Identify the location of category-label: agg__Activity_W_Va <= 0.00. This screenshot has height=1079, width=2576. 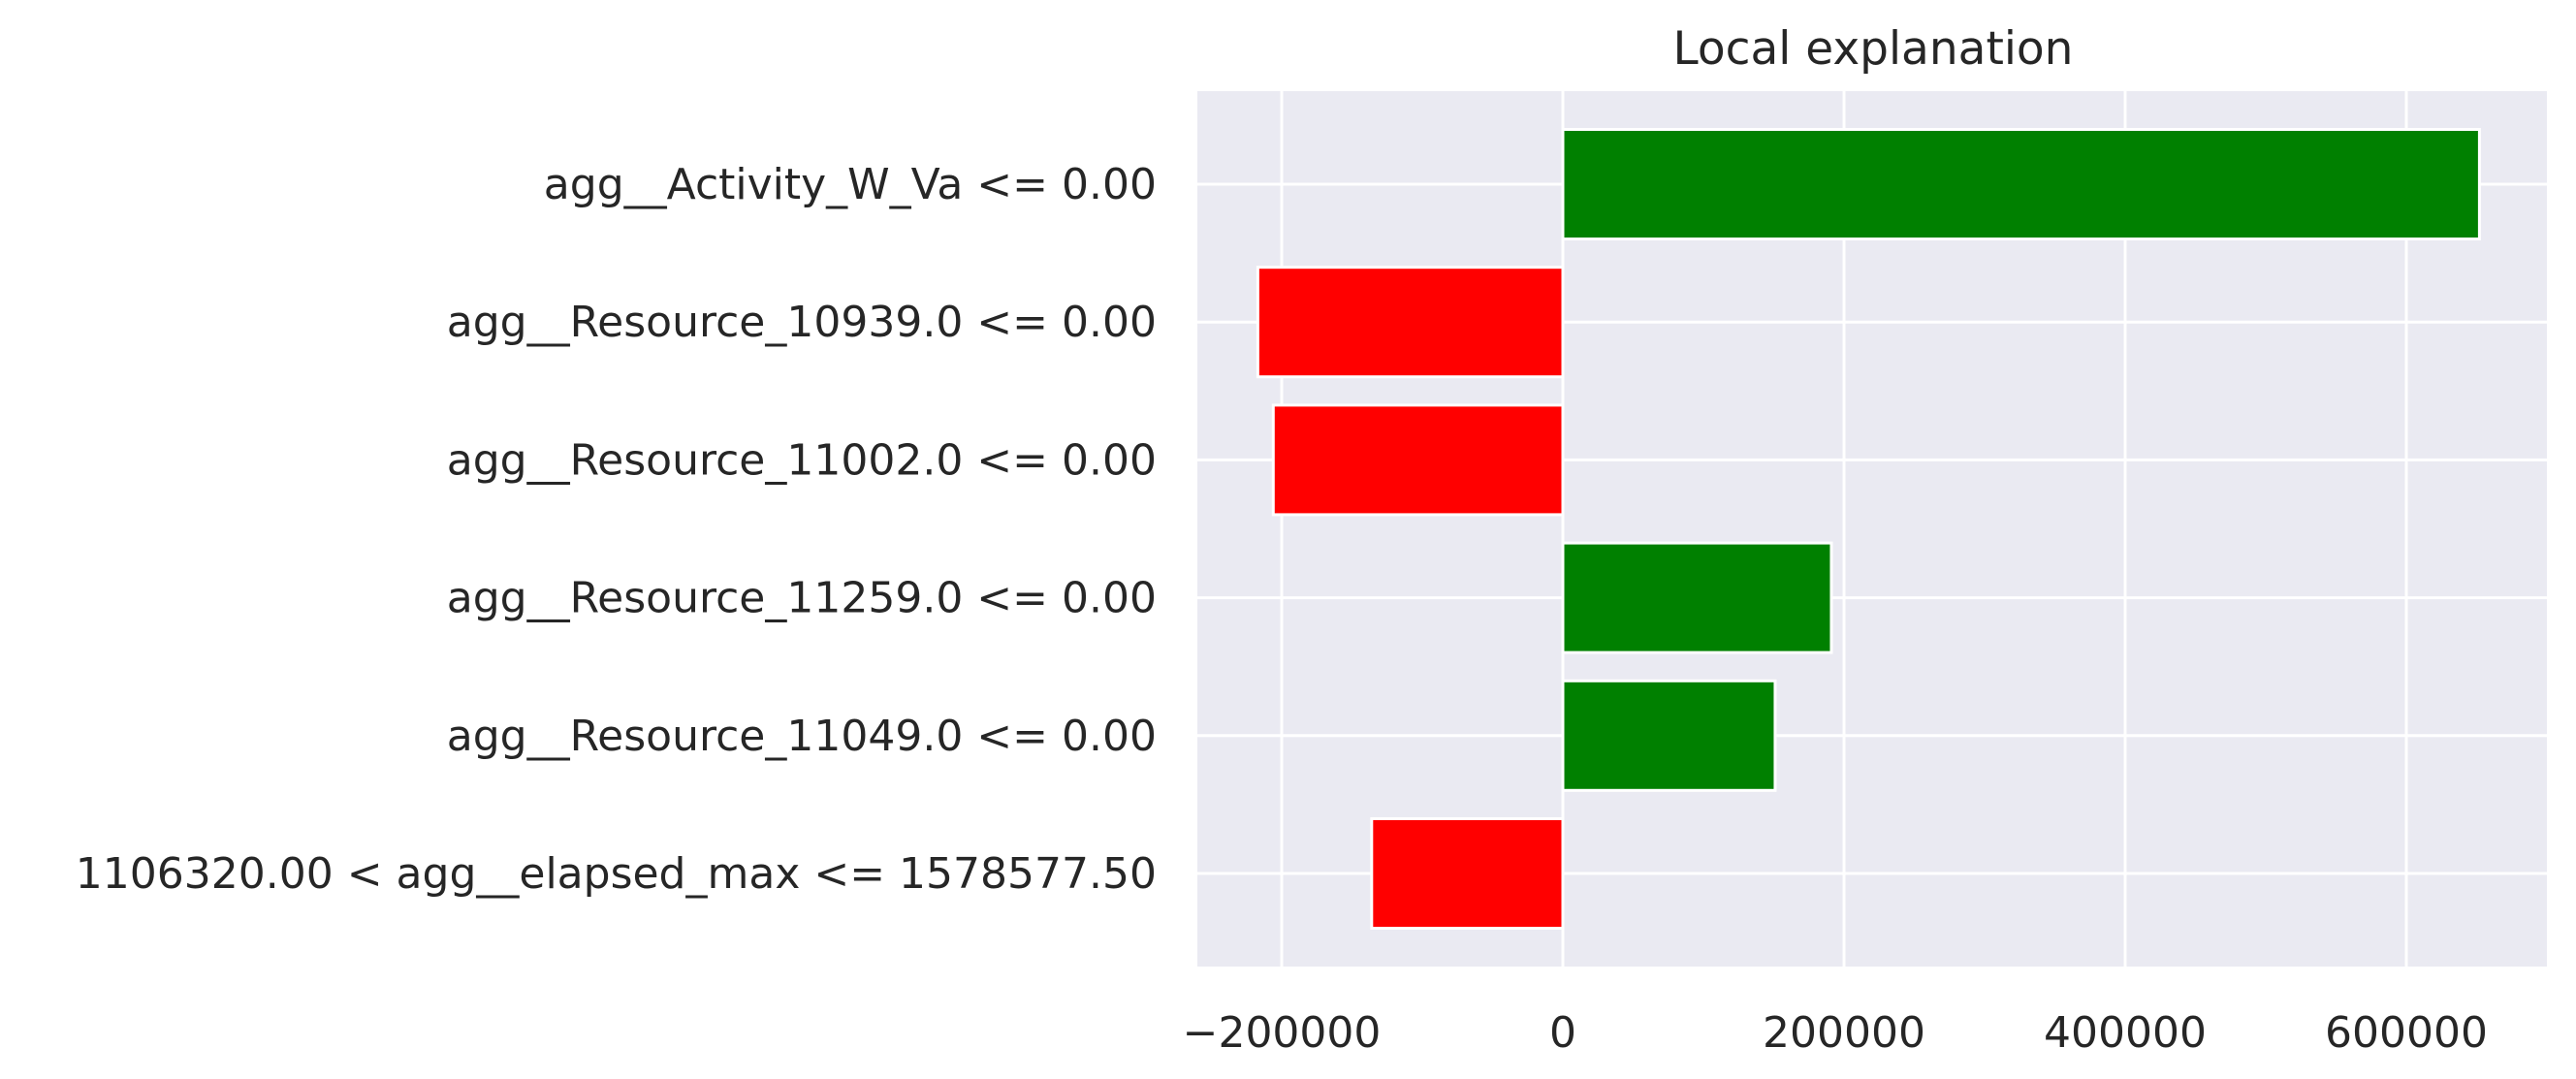
(850, 185).